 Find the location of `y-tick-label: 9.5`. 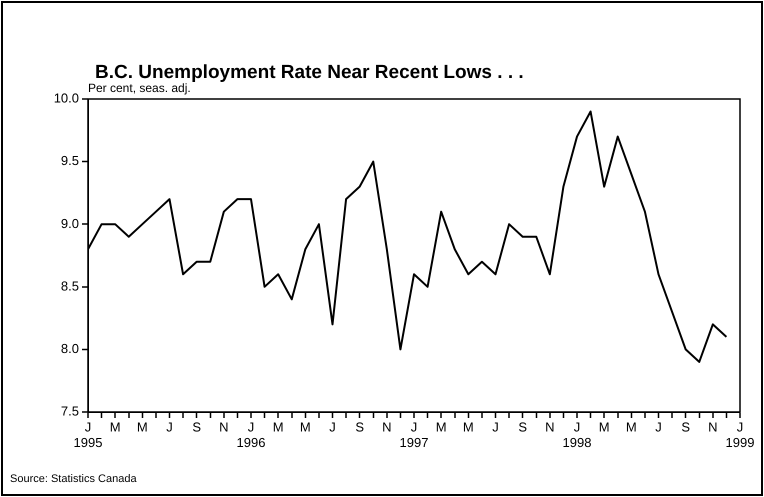

y-tick-label: 9.5 is located at coordinates (69, 160).